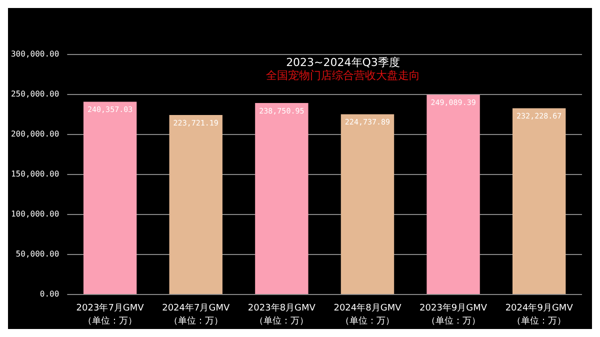 This screenshot has width=600, height=337. I want to click on y-tick-label: 250,000.00, so click(35, 94).